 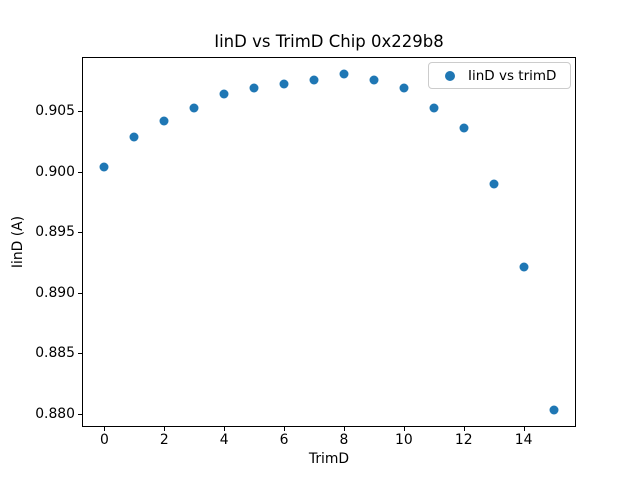 What do you see at coordinates (284, 440) in the screenshot?
I see `x-tick-label: 6` at bounding box center [284, 440].